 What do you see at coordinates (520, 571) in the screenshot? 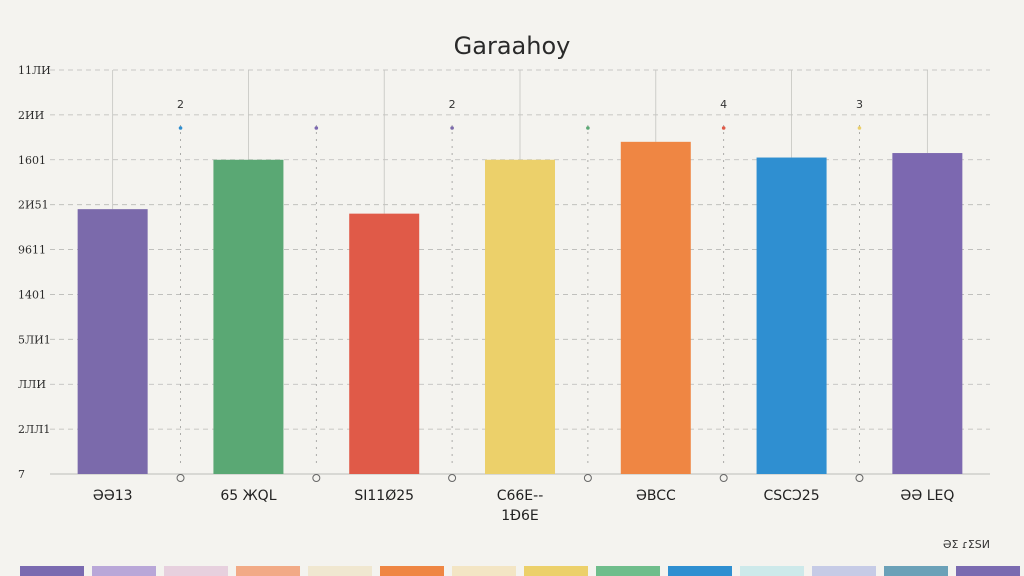
I see `color-swatches` at bounding box center [520, 571].